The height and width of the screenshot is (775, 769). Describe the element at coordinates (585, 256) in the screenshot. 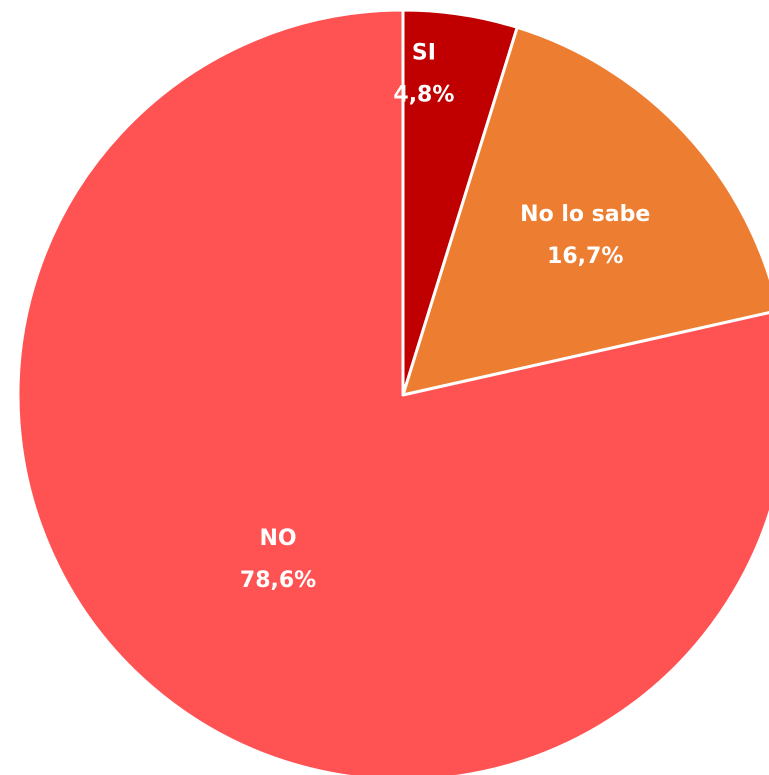

I see `pie-label-percent: 16,7%` at that location.